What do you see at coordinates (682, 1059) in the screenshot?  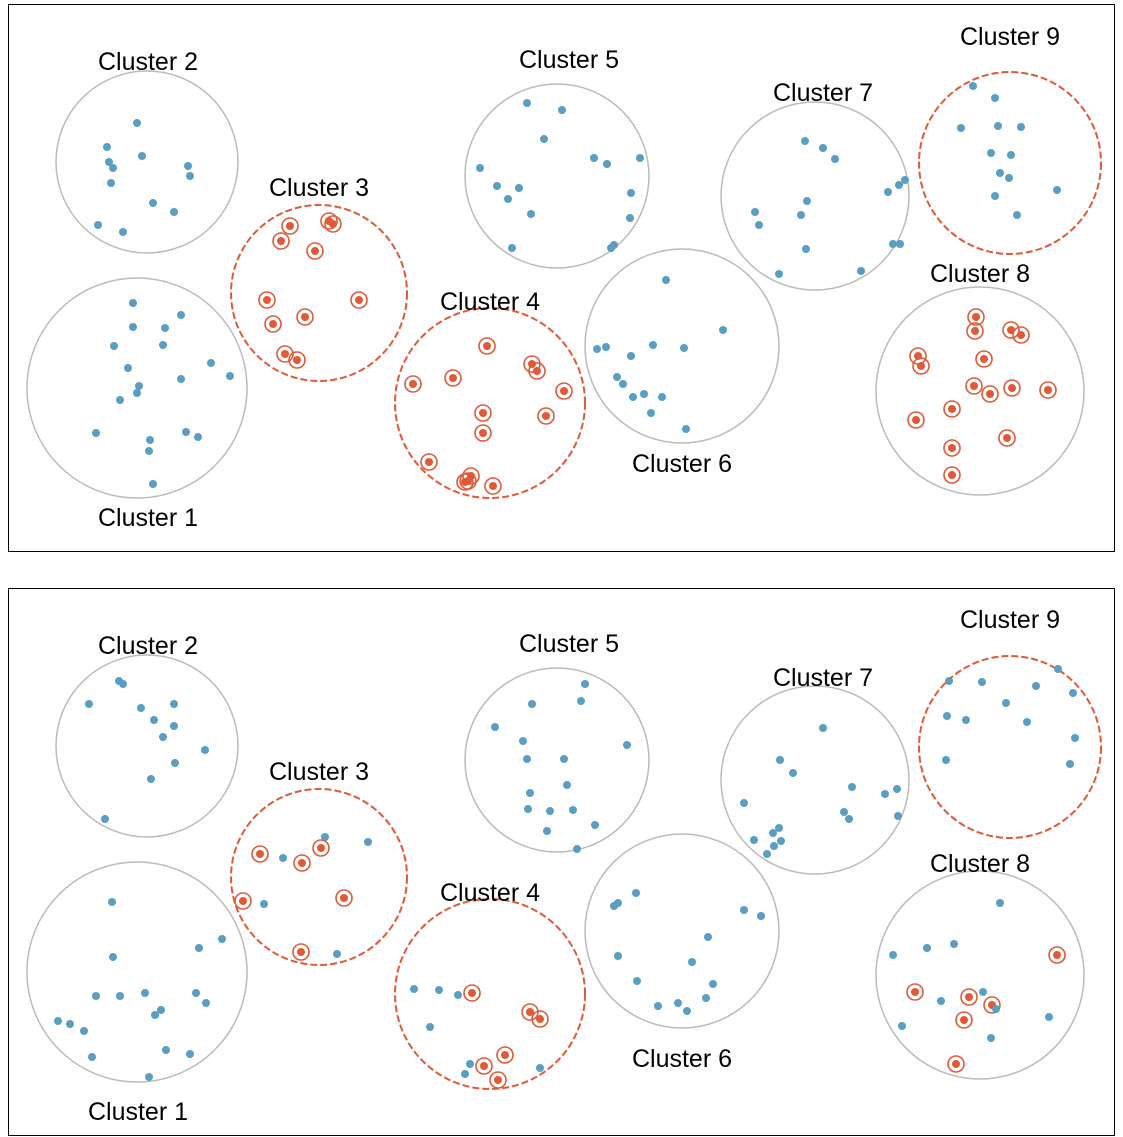 I see `cluster-label: Cluster 6` at bounding box center [682, 1059].